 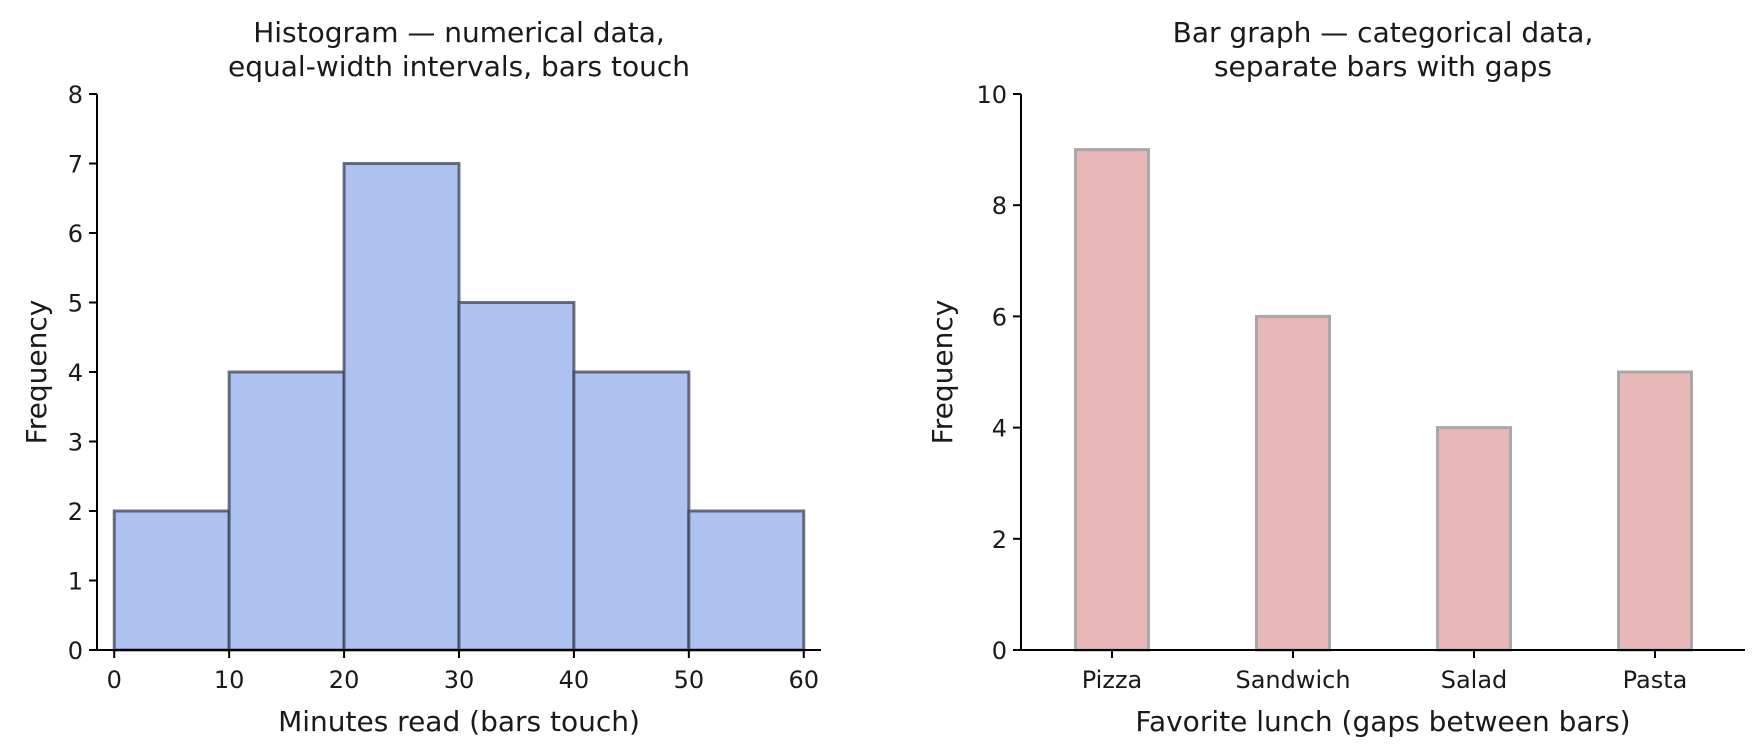 What do you see at coordinates (459, 32) in the screenshot?
I see `chart-title-line: Histogram — numerical data,` at bounding box center [459, 32].